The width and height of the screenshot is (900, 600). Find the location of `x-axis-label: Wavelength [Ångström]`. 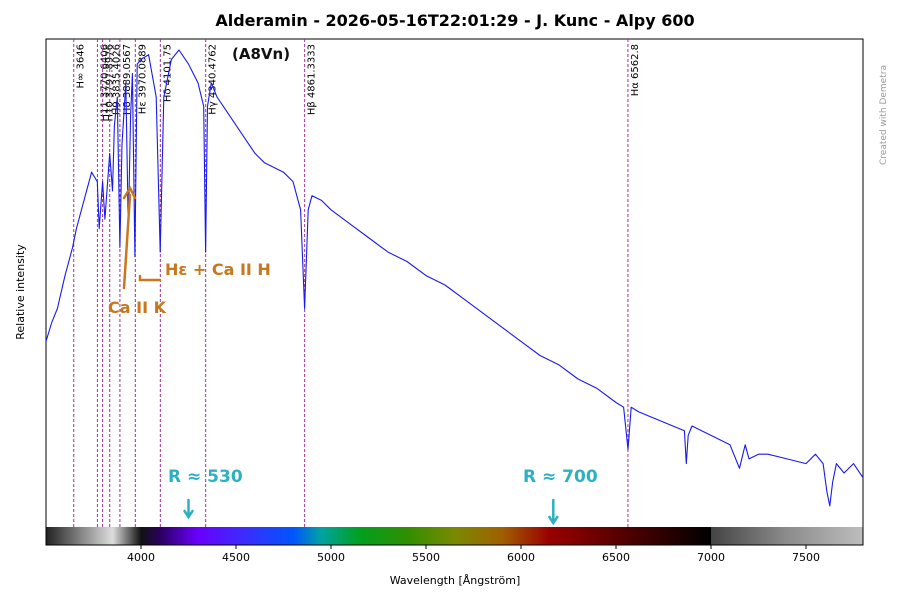

x-axis-label: Wavelength [Ångström] is located at coordinates (455, 580).